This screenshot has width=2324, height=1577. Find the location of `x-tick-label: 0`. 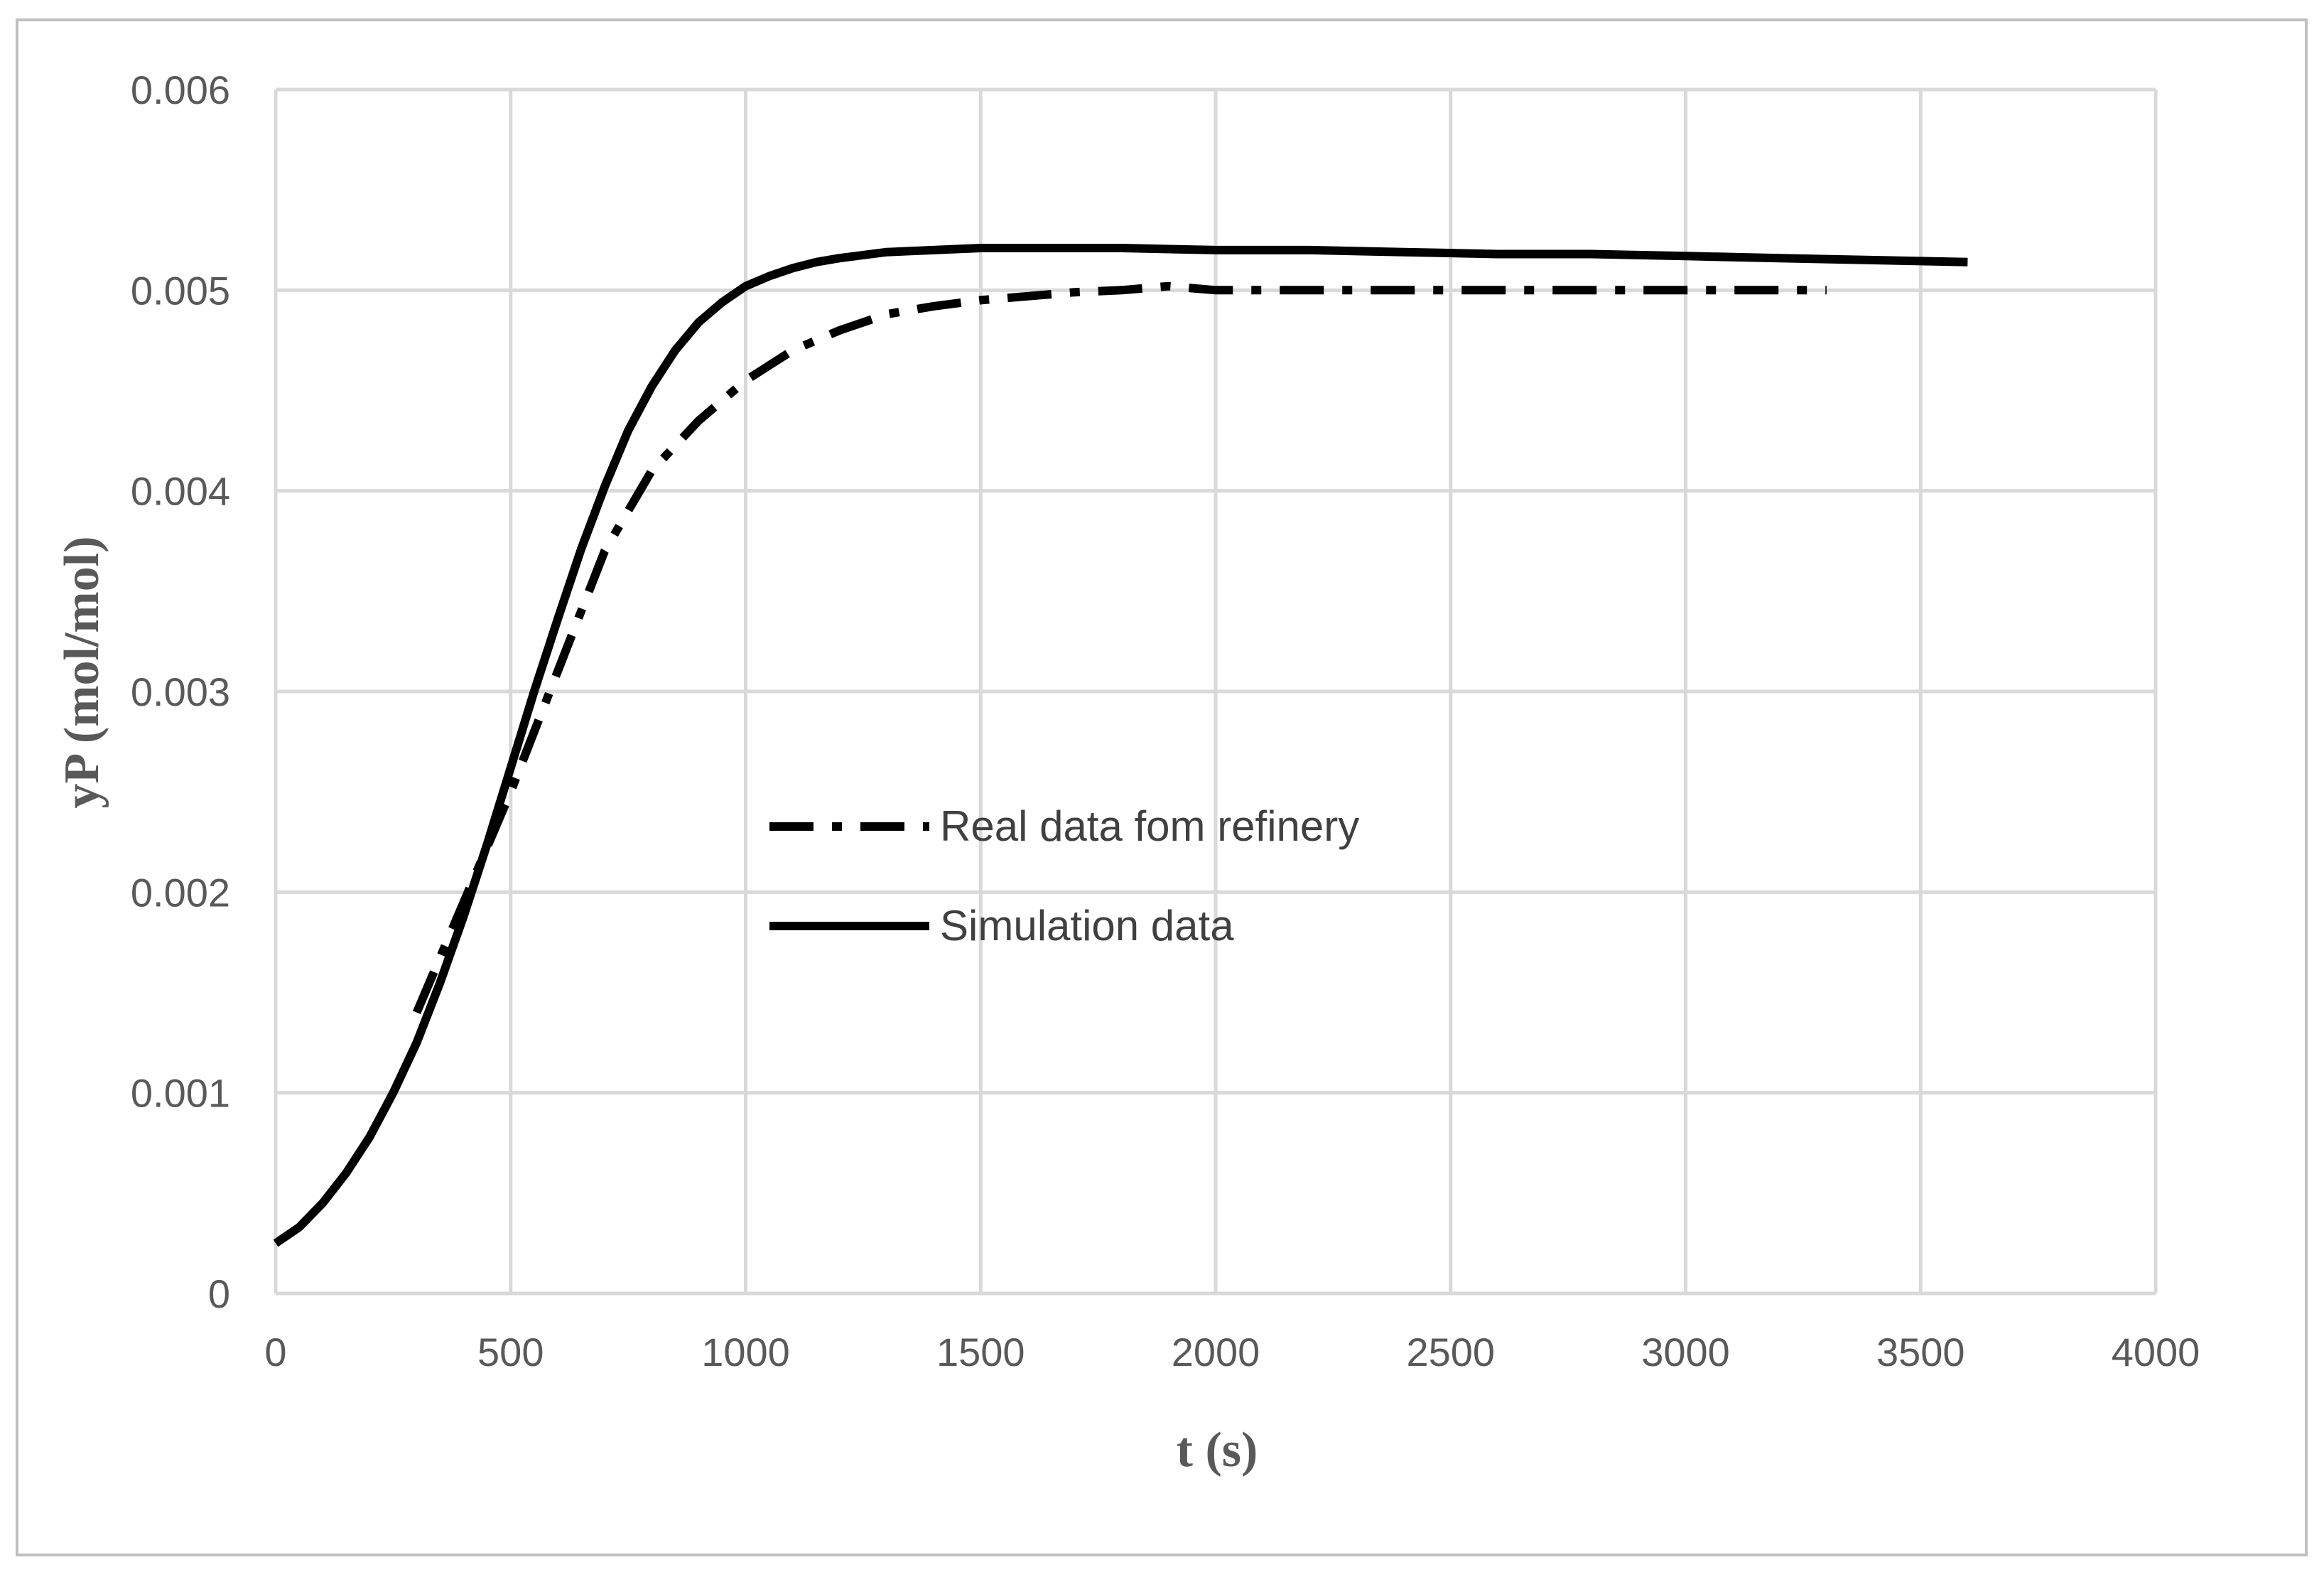

x-tick-label: 0 is located at coordinates (275, 1352).